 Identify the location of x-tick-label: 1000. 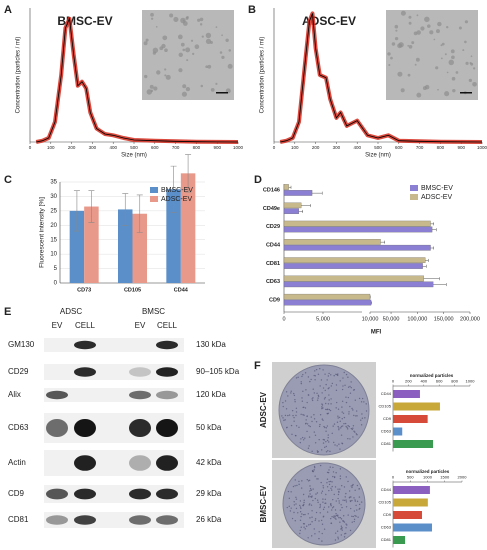
(428, 477).